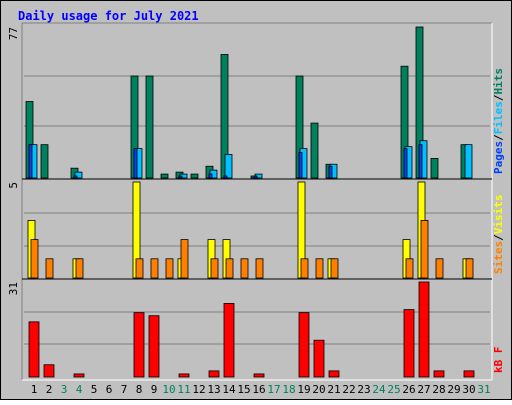 The image size is (512, 405). What do you see at coordinates (483, 389) in the screenshot?
I see `x-tick-label: 31` at bounding box center [483, 389].